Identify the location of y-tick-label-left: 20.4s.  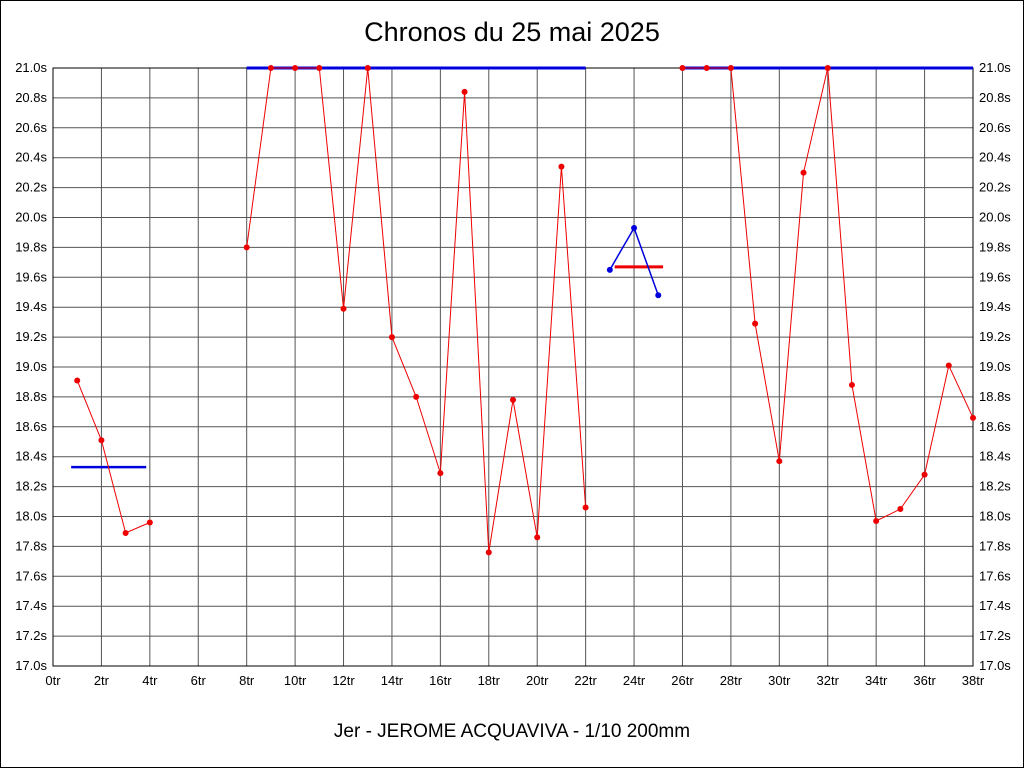
(31, 157).